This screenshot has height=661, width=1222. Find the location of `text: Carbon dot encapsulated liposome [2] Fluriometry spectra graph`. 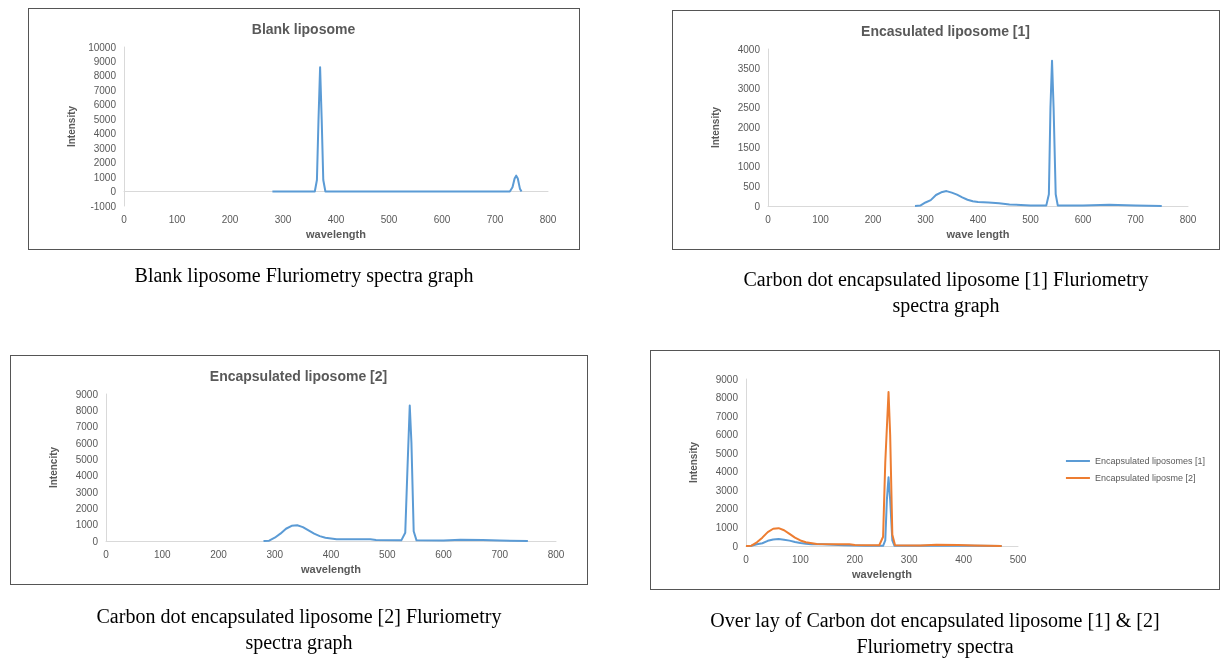

text: Carbon dot encapsulated liposome [2] Fluriometry spectra graph is located at coordinates (299, 629).